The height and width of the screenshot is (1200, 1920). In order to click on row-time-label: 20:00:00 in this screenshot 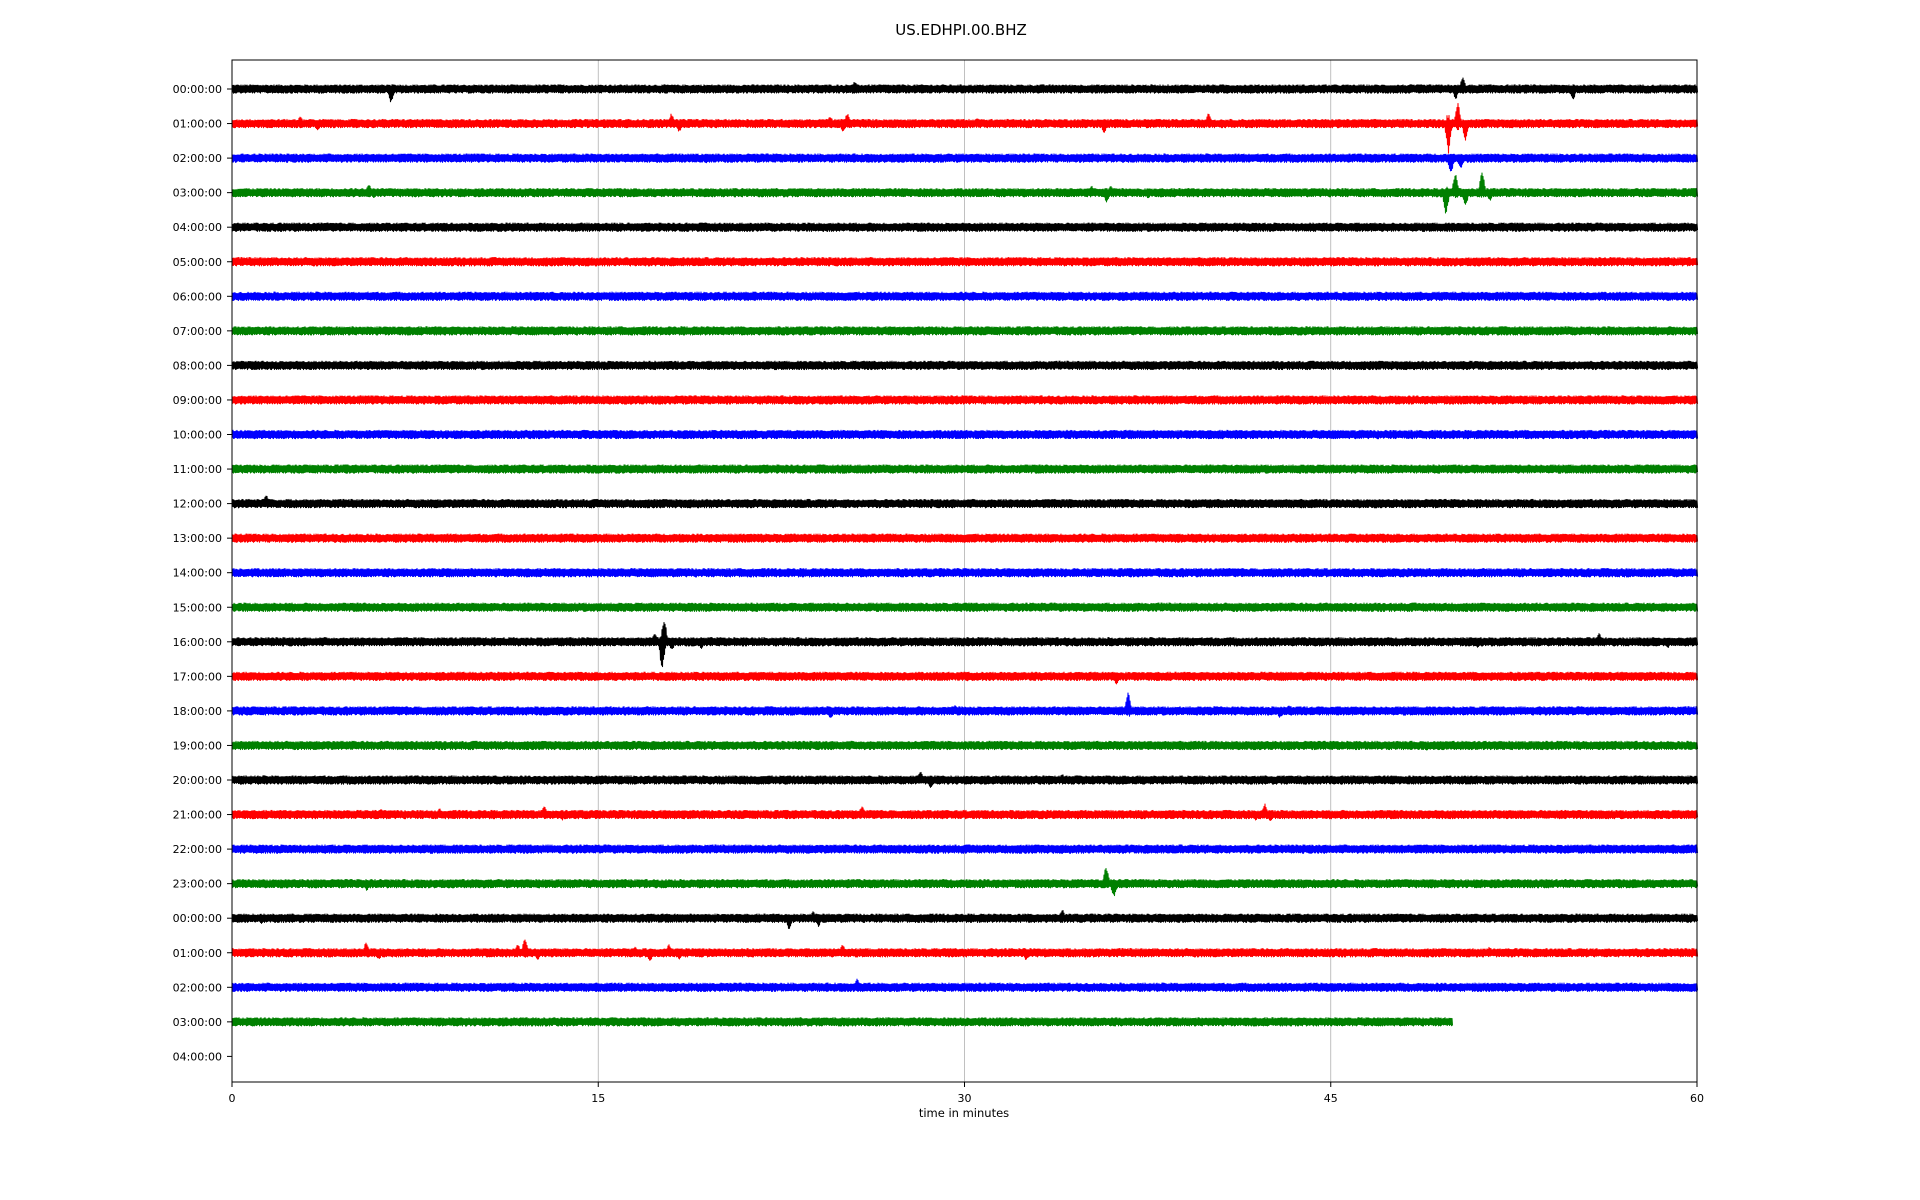, I will do `click(197, 780)`.